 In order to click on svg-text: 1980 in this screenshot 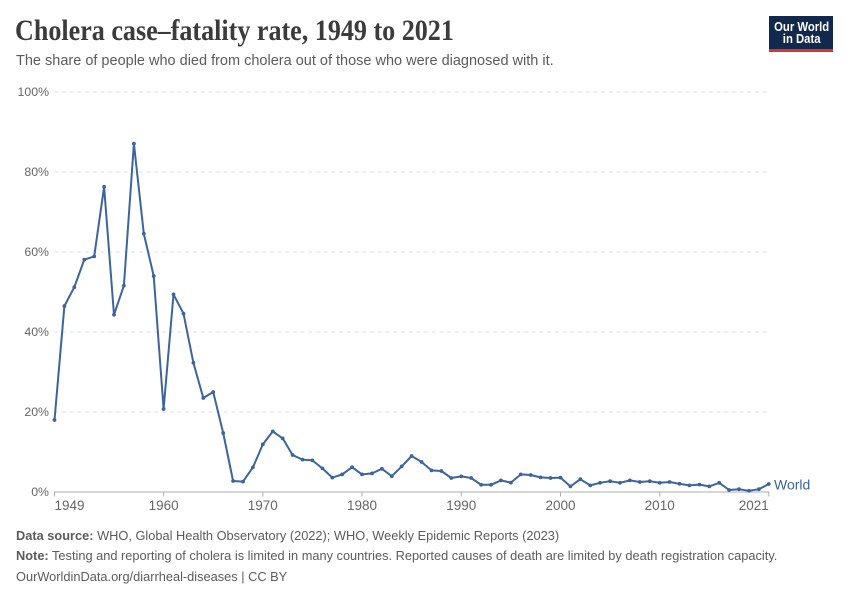, I will do `click(362, 505)`.